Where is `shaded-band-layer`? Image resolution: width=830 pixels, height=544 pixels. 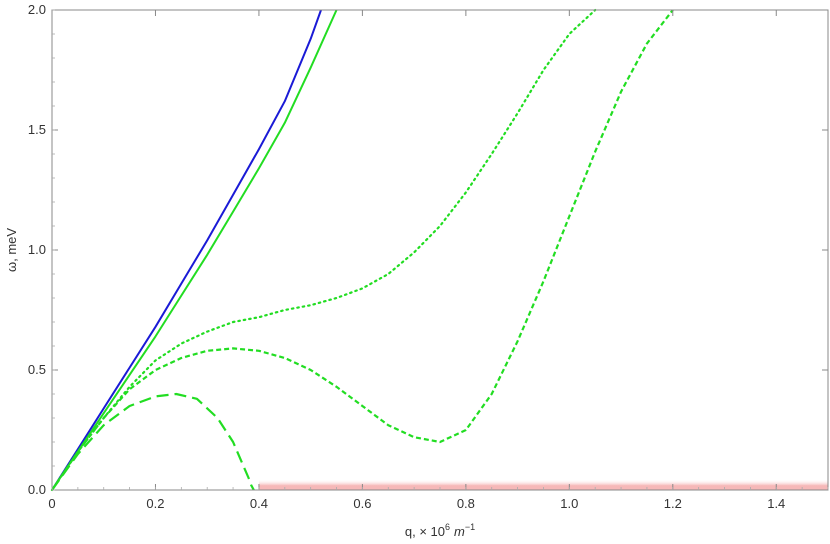 shaded-band-layer is located at coordinates (543, 484).